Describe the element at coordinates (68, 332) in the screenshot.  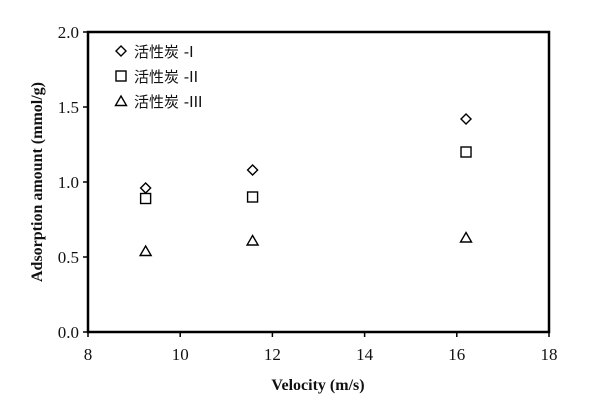
I see `y-tick-label: 0.0` at that location.